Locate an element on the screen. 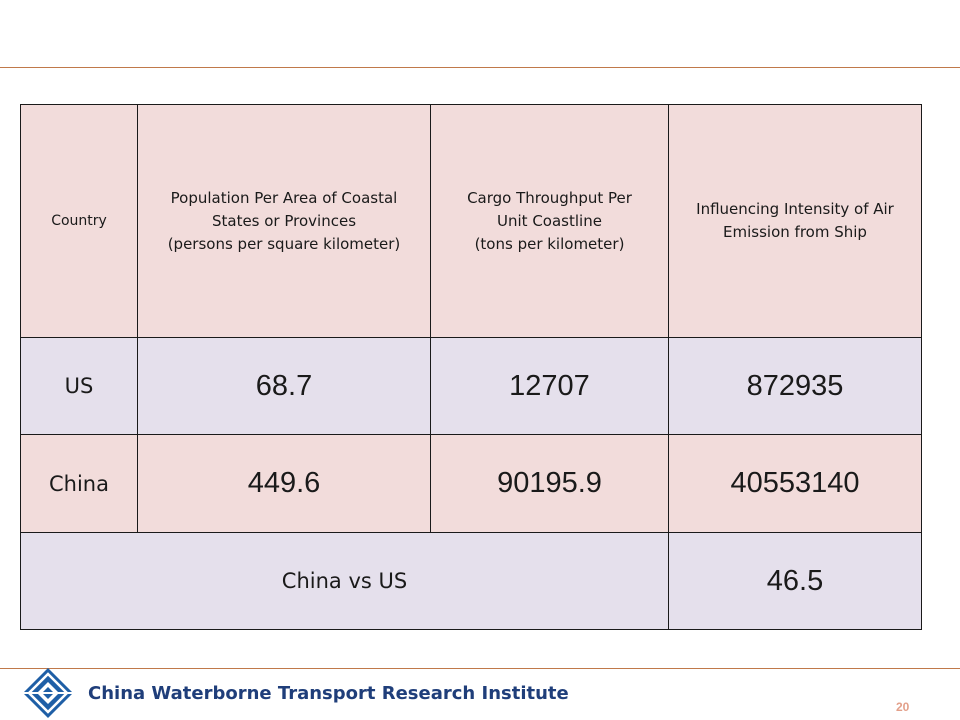 The height and width of the screenshot is (720, 960). cell-country: US is located at coordinates (79, 386).